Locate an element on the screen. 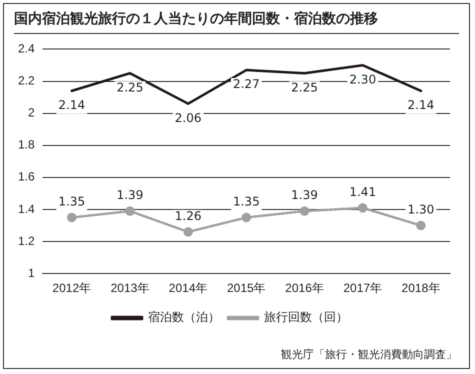 The image size is (475, 374). data-label: 1.30 is located at coordinates (421, 209).